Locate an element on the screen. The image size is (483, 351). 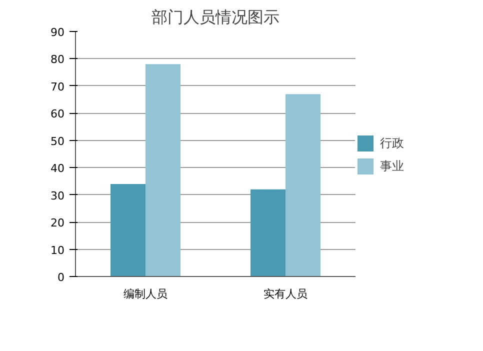
chart-title: 部门人员情况图示 is located at coordinates (216, 17).